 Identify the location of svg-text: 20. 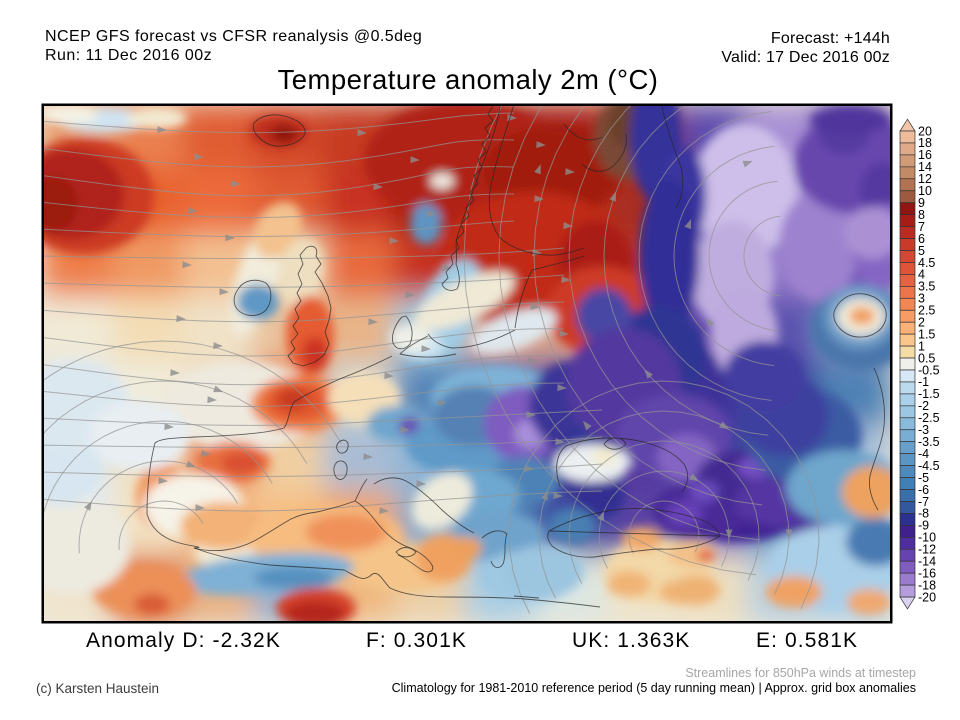
(925, 131).